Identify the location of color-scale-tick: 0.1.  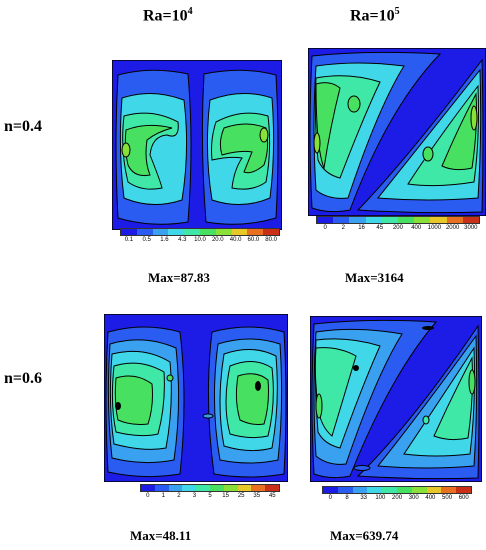
(129, 240).